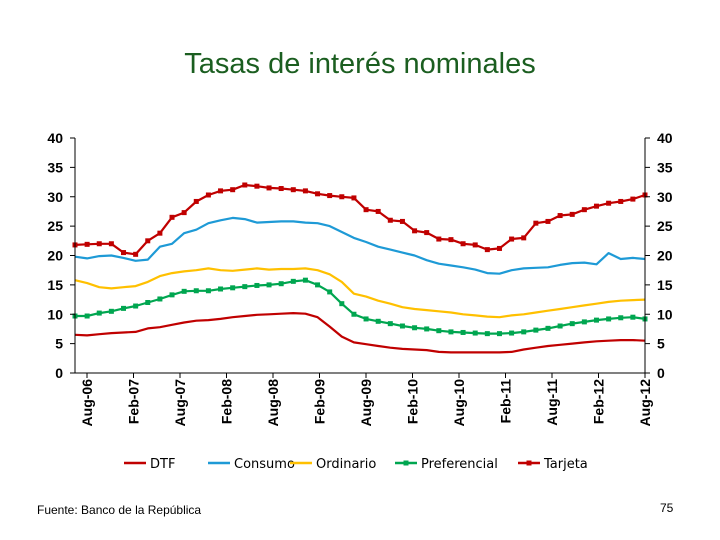 The image size is (720, 540). What do you see at coordinates (360, 64) in the screenshot?
I see `chart-title: Tasas de interés nominales` at bounding box center [360, 64].